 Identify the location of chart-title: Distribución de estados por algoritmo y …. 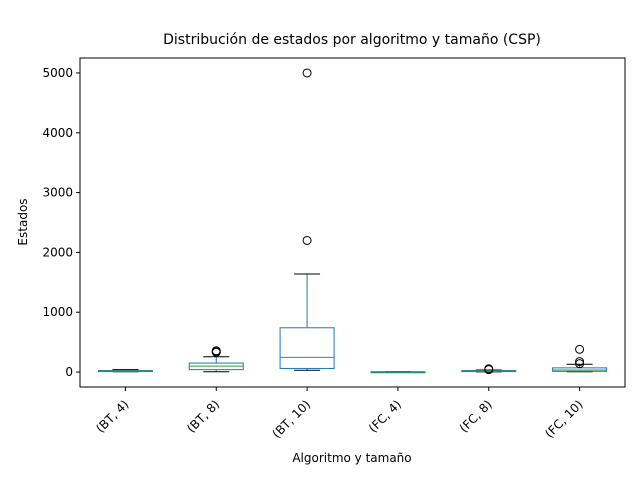
(352, 40).